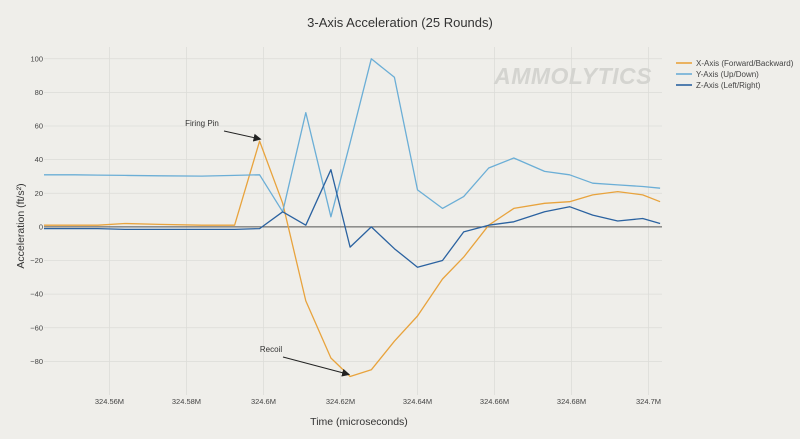 The image size is (800, 439). I want to click on legend-label: Z-Axis (Left/Right), so click(728, 85).